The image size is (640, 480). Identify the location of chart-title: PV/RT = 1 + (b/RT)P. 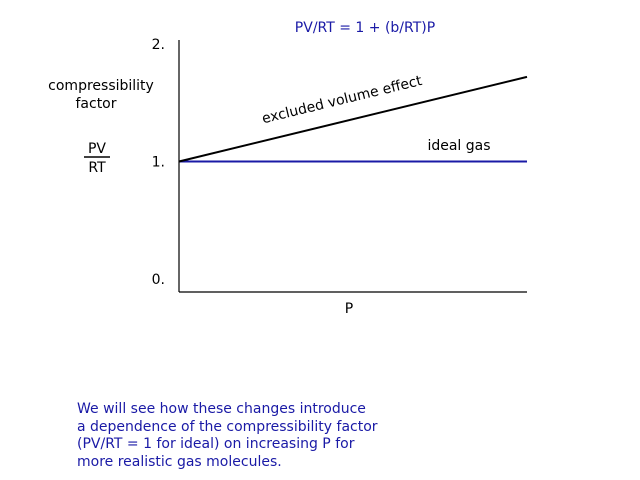
(365, 28).